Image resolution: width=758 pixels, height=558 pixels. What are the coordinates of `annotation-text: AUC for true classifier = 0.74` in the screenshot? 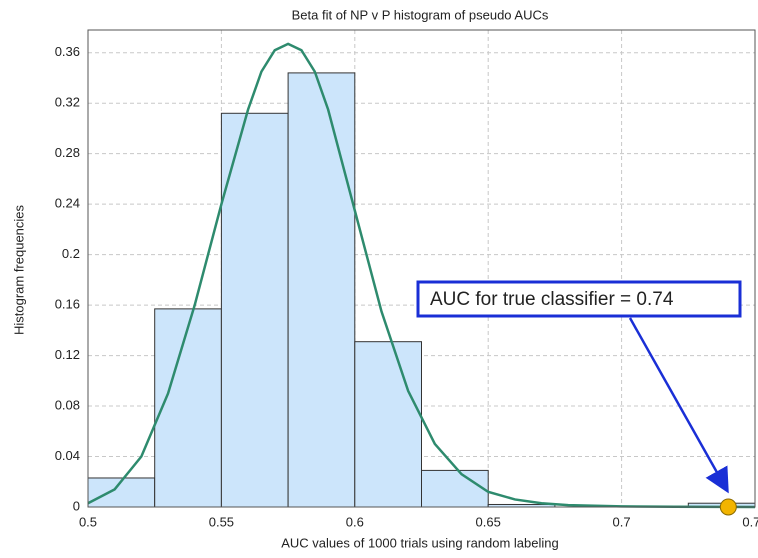 It's located at (552, 299).